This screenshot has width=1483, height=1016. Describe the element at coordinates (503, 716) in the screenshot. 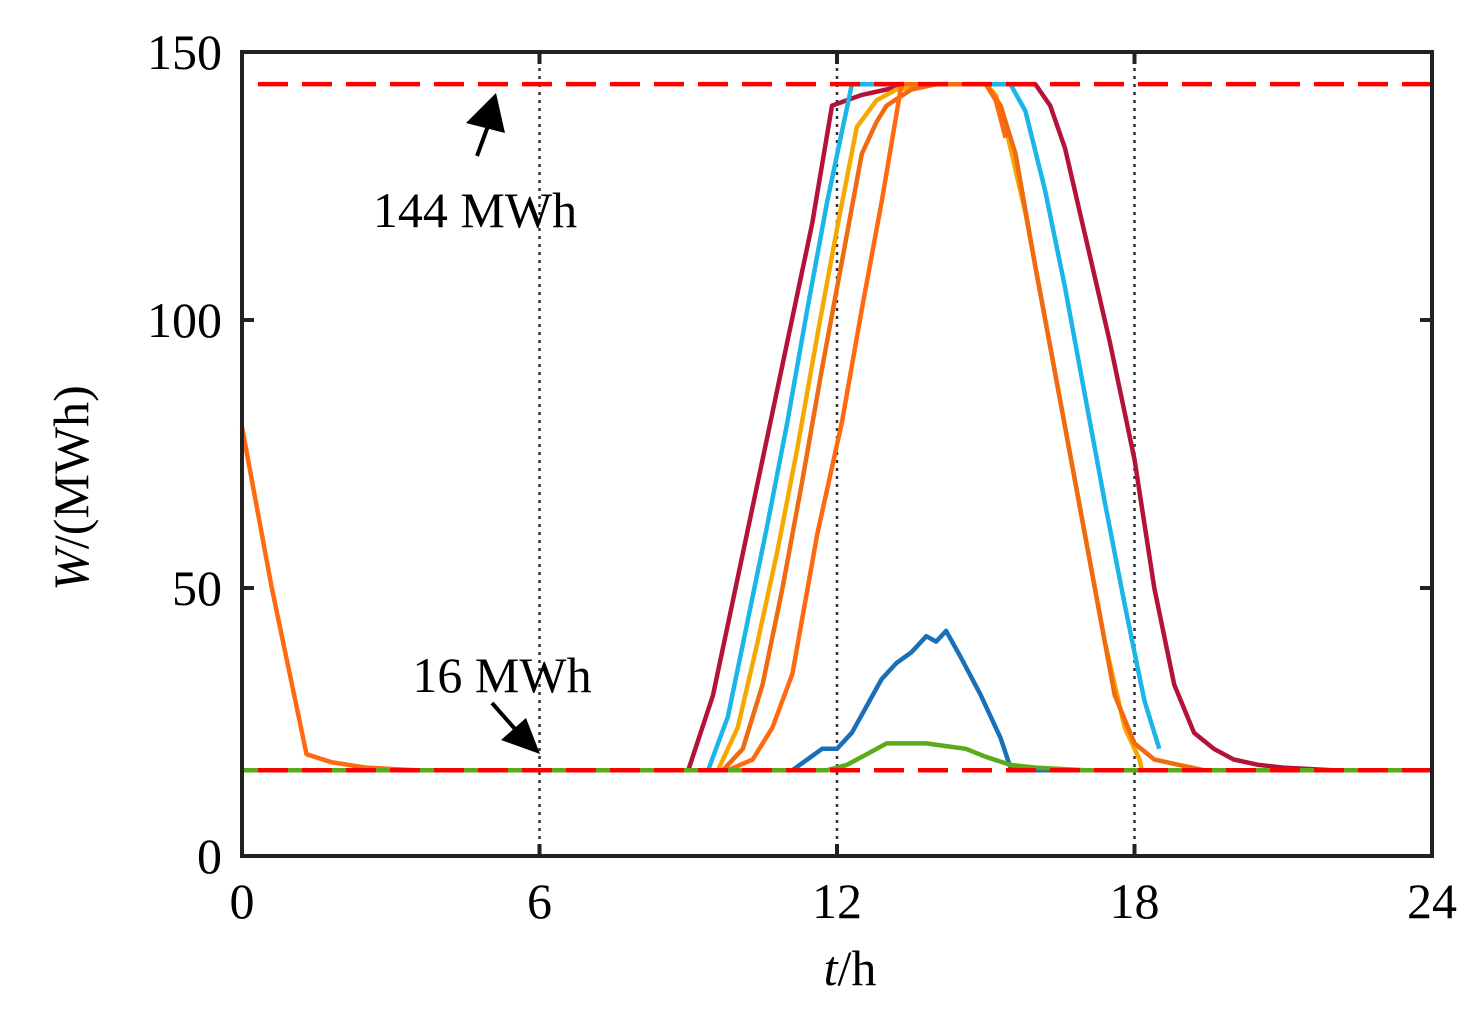

I see `lower-limit-annotation-arrow-shaft` at that location.